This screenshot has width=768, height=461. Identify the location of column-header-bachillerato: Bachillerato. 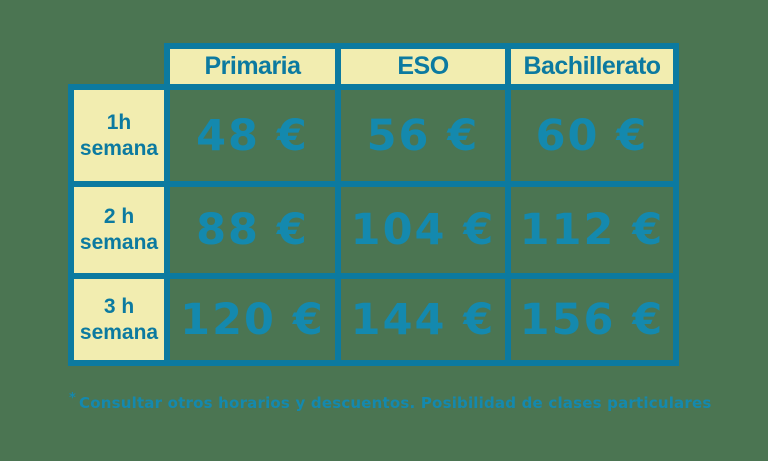
(592, 66).